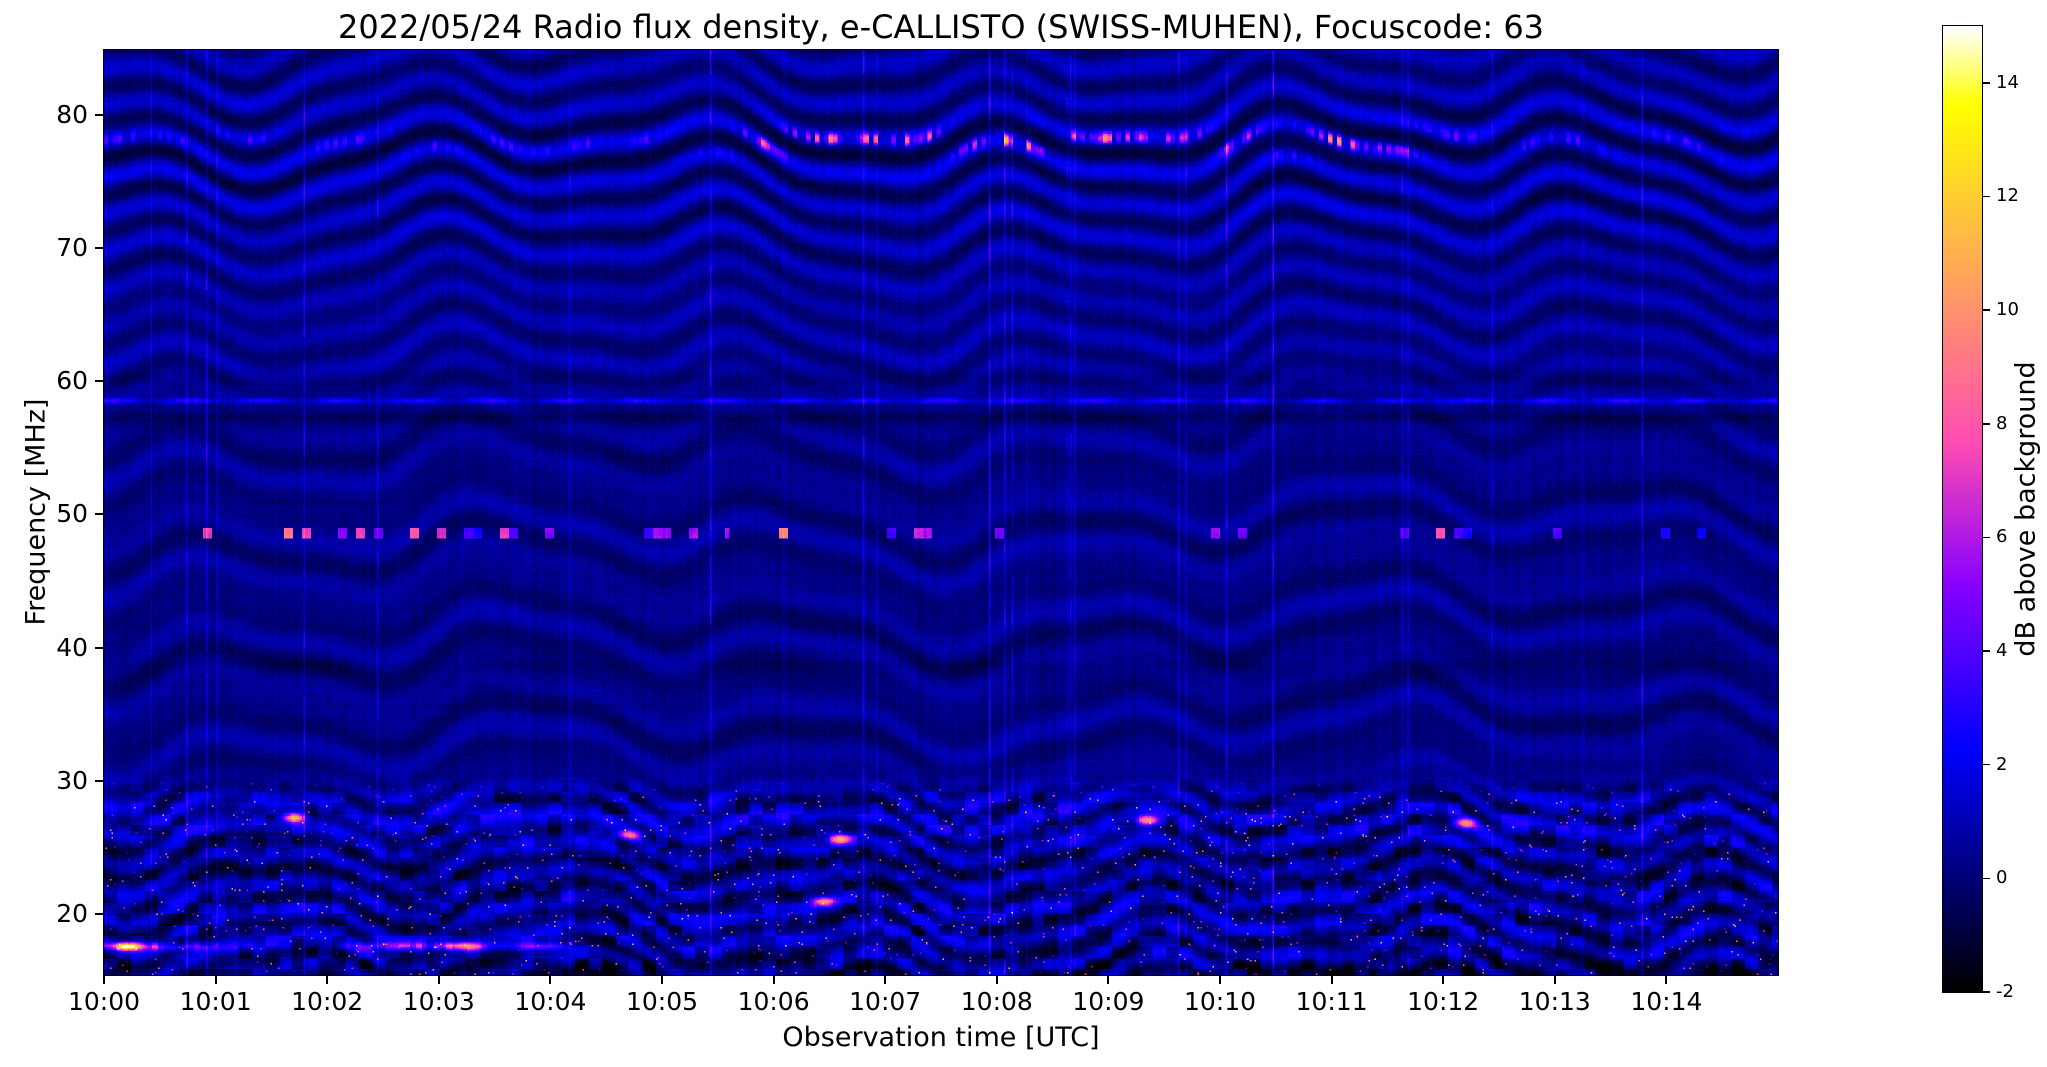 Image resolution: width=2047 pixels, height=1067 pixels. Describe the element at coordinates (2005, 991) in the screenshot. I see `colorbar-tick-label: -2` at that location.